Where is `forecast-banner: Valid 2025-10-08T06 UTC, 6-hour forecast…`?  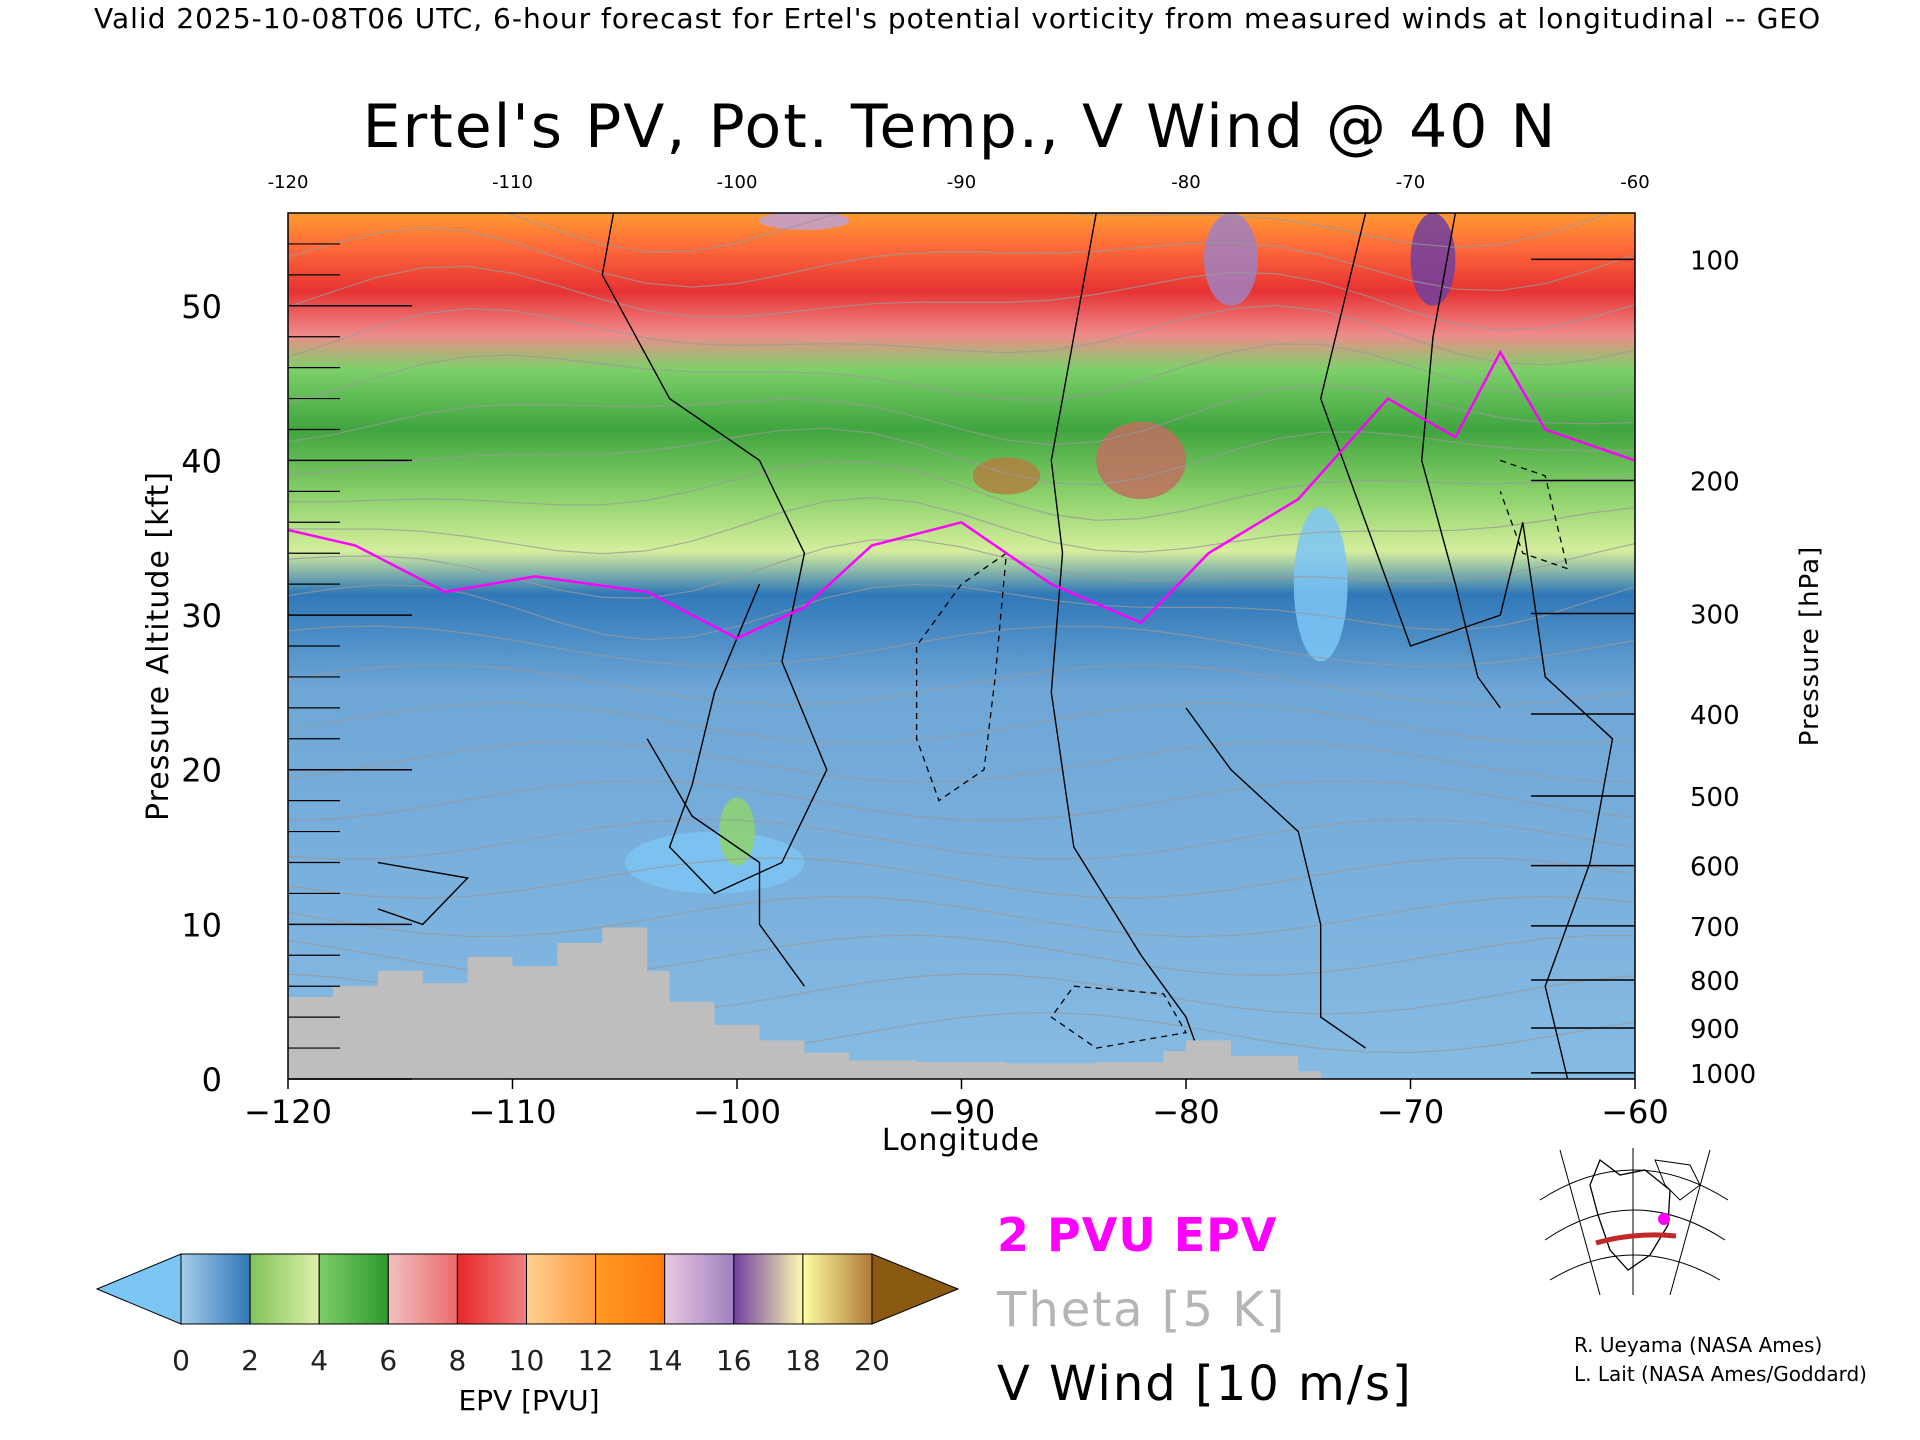 forecast-banner: Valid 2025-10-08T06 UTC, 6-hour forecast… is located at coordinates (958, 18).